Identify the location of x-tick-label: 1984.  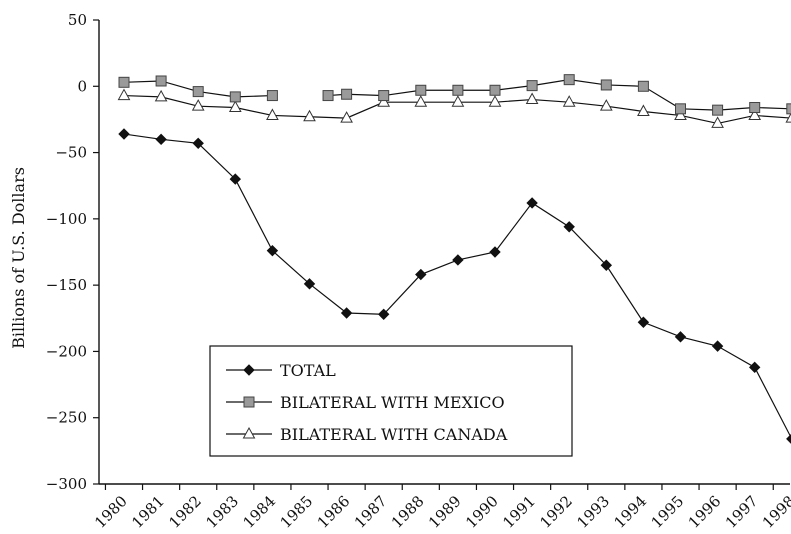
(259, 512).